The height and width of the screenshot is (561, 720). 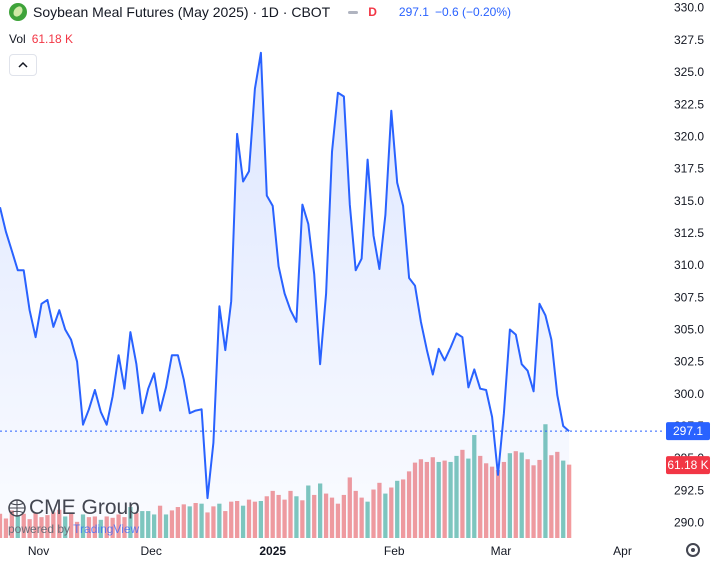 I want to click on x-tick-label: Dec, so click(x=151, y=551).